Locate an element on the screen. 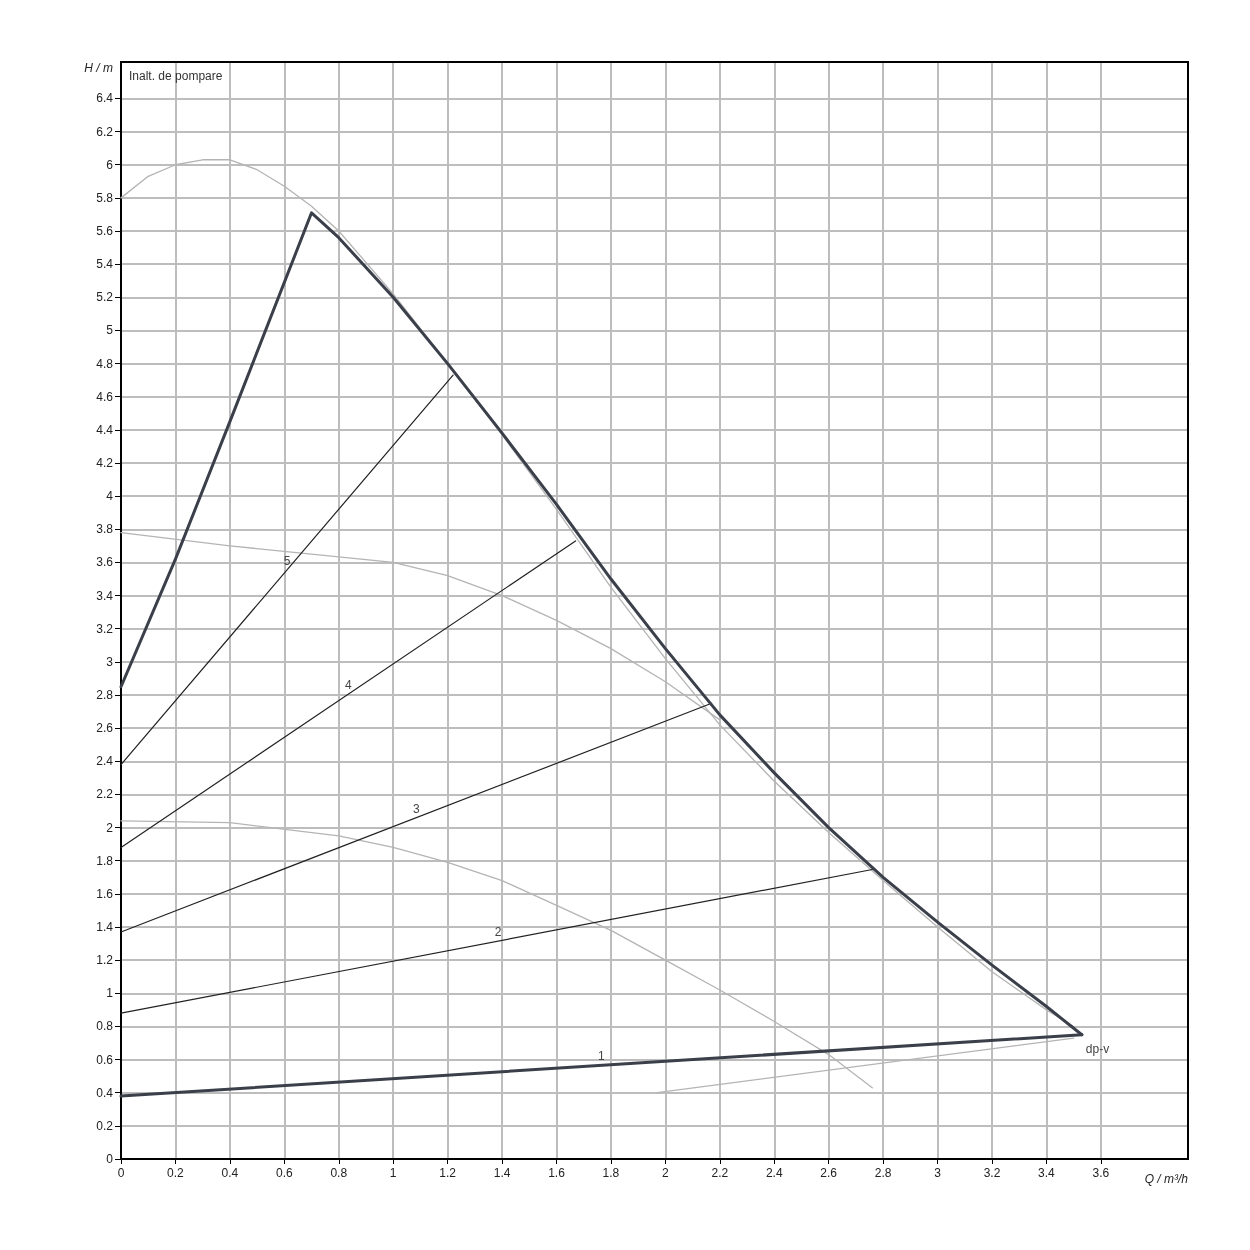 Image resolution: width=1250 pixels, height=1250 pixels. y-tick-label: 0.8 is located at coordinates (105, 1026).